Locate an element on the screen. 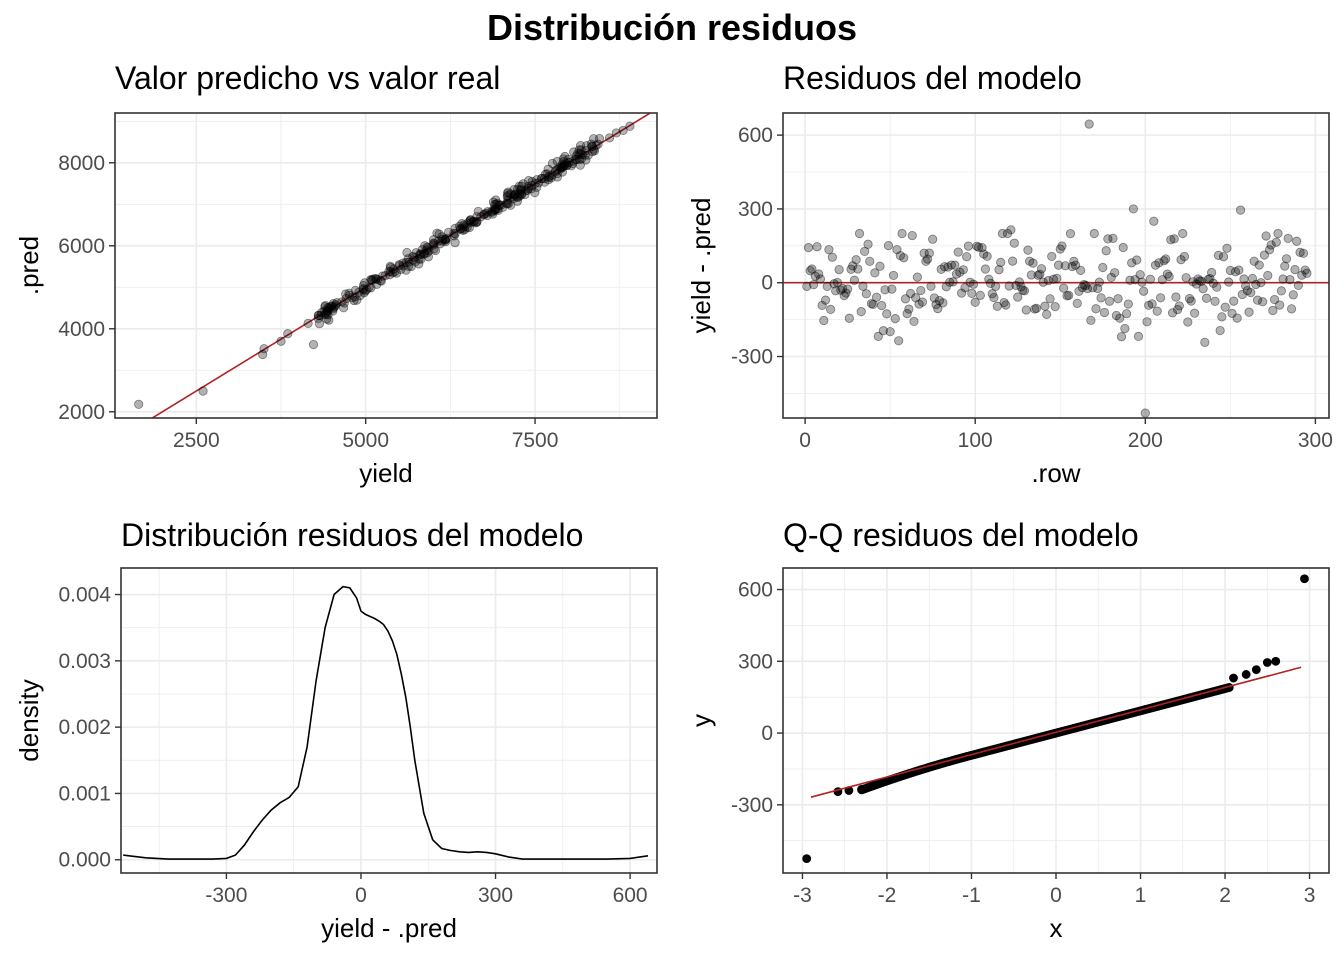 The width and height of the screenshot is (1344, 960). x-tick-label: -2 is located at coordinates (887, 895).